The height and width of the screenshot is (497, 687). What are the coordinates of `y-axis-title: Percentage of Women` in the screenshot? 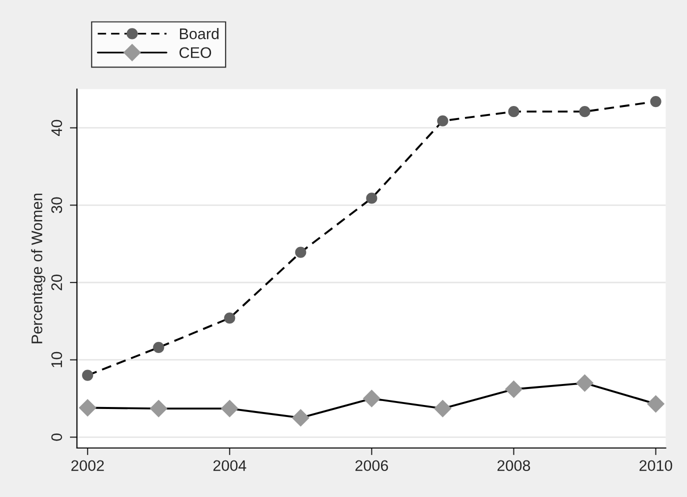 It's located at (38, 269).